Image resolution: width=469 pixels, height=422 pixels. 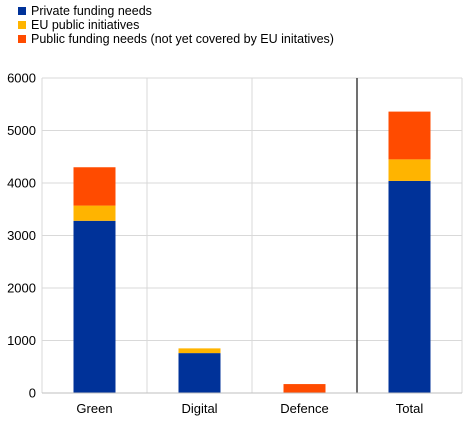 I want to click on y-tick-label: 2000, so click(x=21, y=288).